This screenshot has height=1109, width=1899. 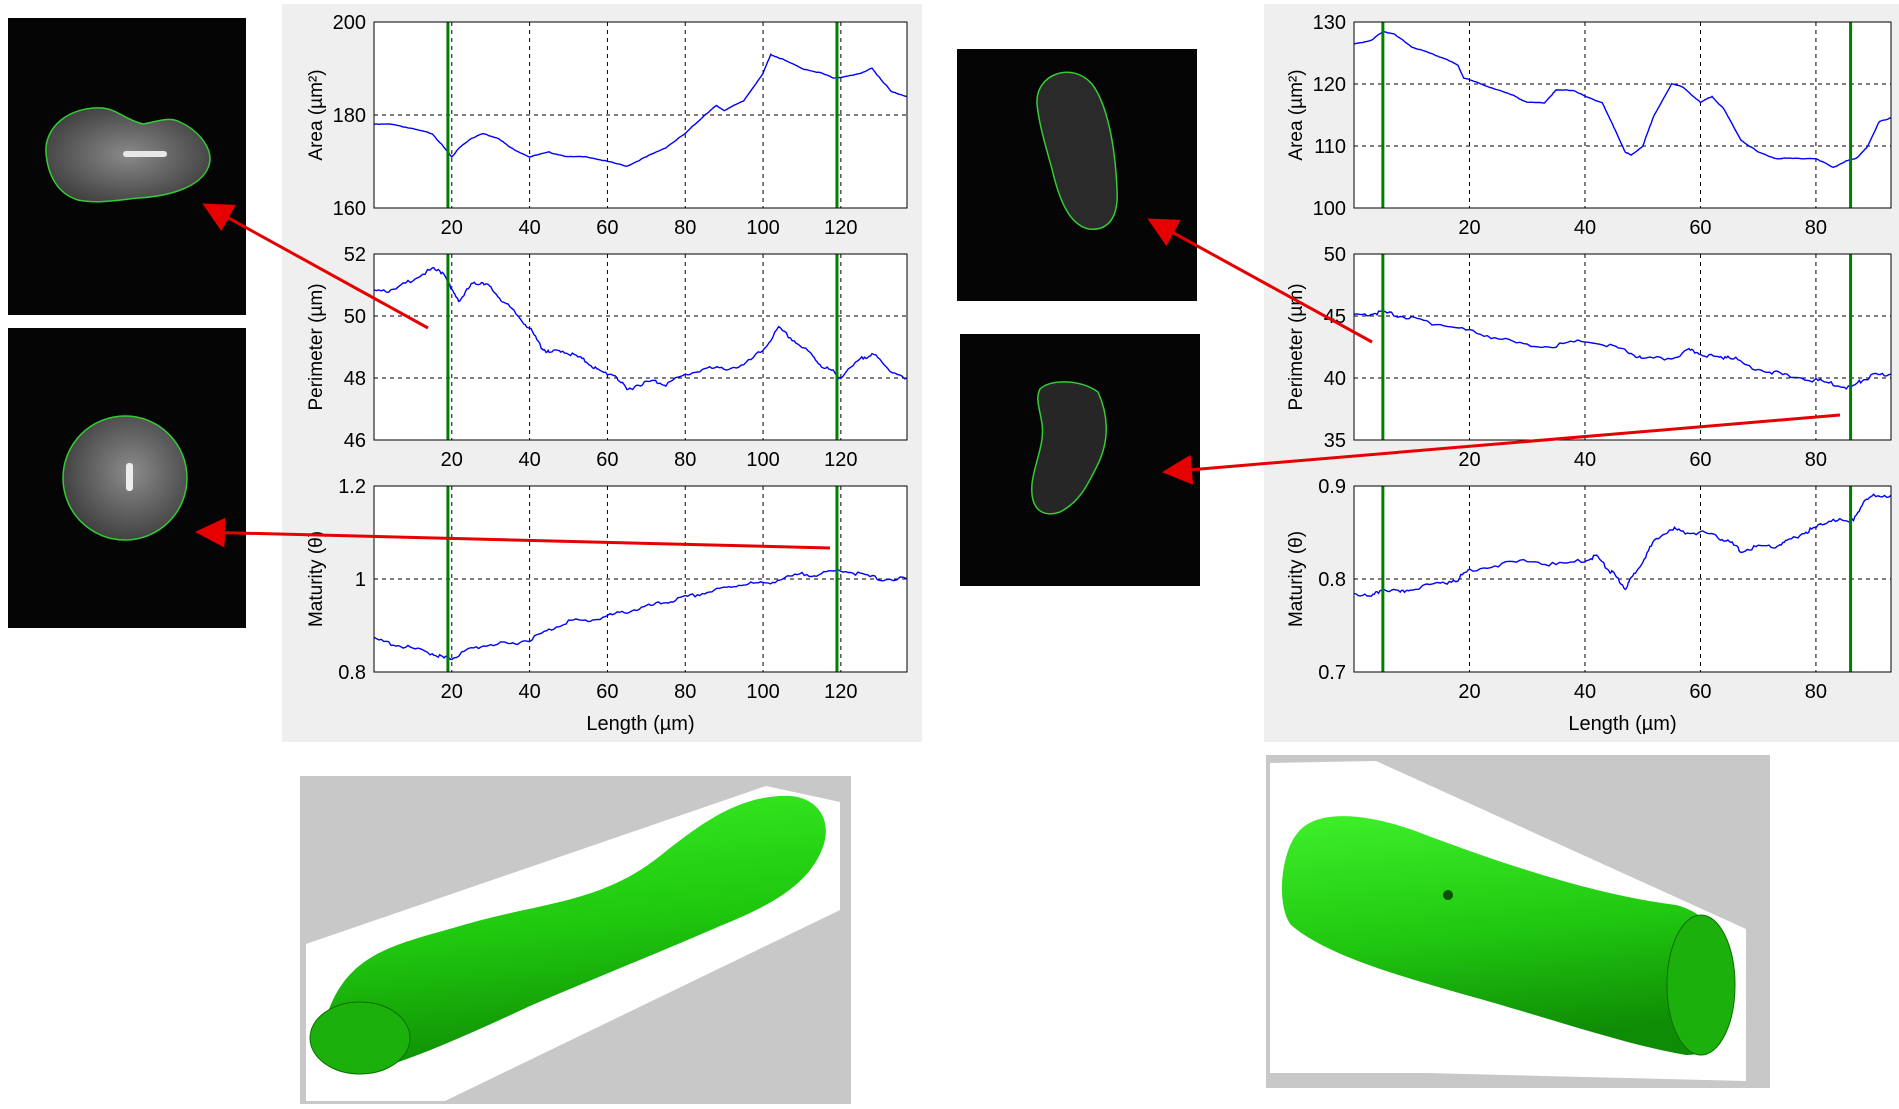 I want to click on cell-shape-left-top, so click(x=128, y=155).